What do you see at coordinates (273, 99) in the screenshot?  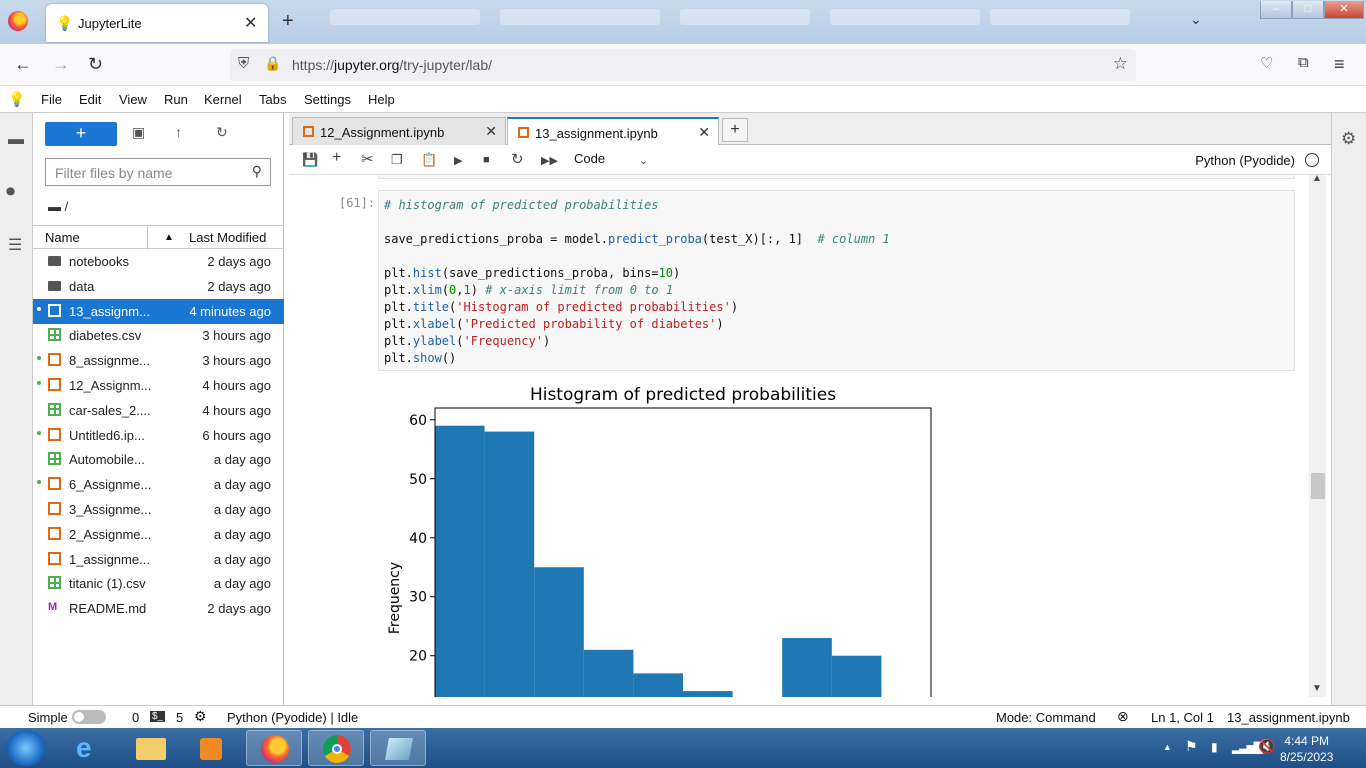 I see `menu-tabs: Tabs` at bounding box center [273, 99].